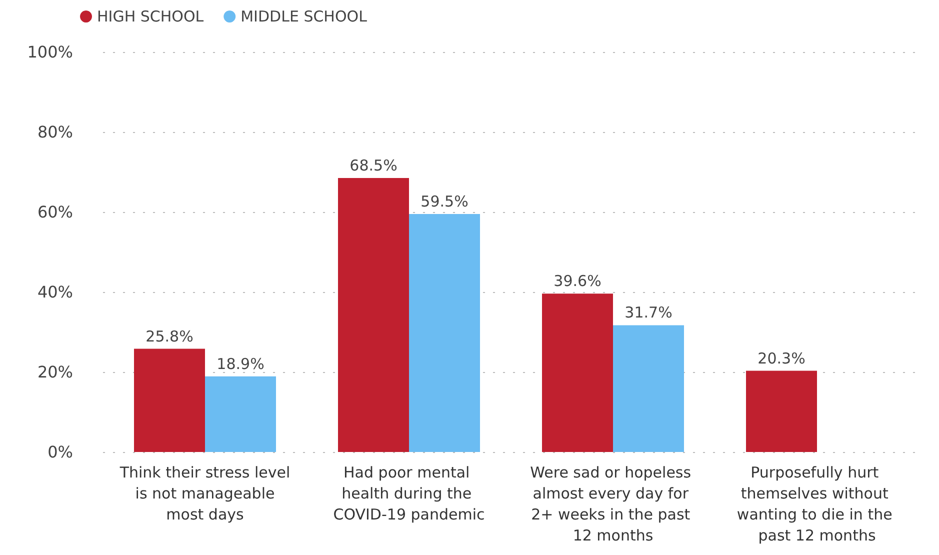  Describe the element at coordinates (55, 132) in the screenshot. I see `y-tick-label: 80%` at that location.